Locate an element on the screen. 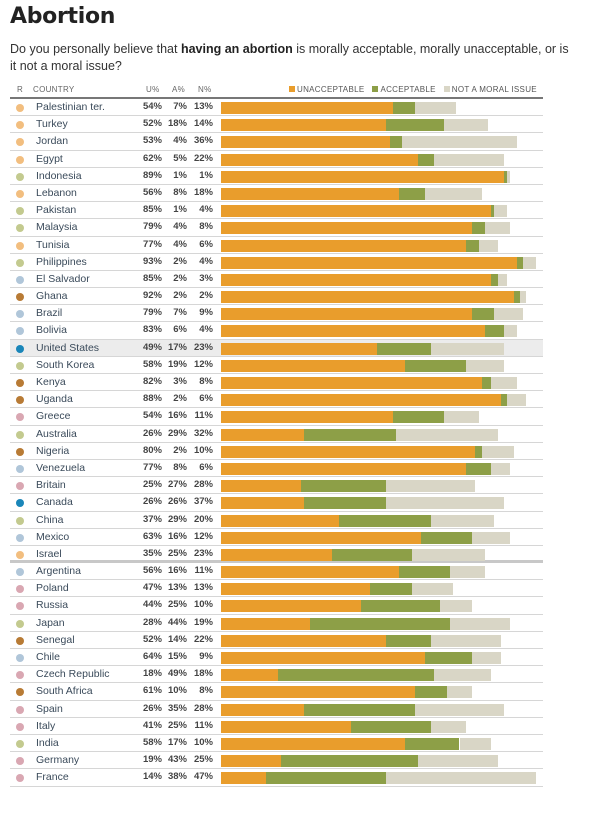  value-unacceptable: 82% is located at coordinates (152, 381).